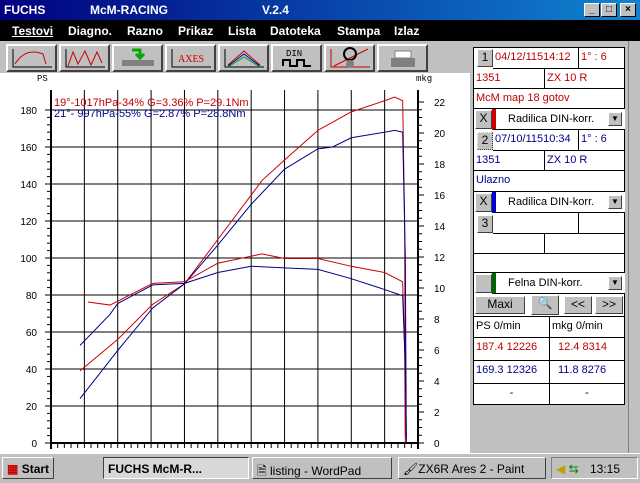 This screenshot has height=483, width=640. Describe the element at coordinates (561, 469) in the screenshot. I see `speaker-icon: ◀` at that location.